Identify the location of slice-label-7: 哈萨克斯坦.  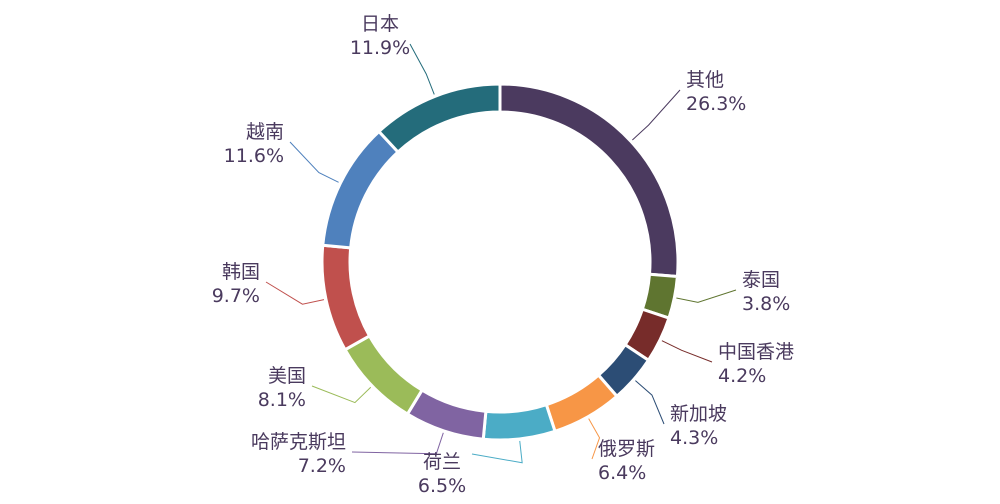
(298, 442).